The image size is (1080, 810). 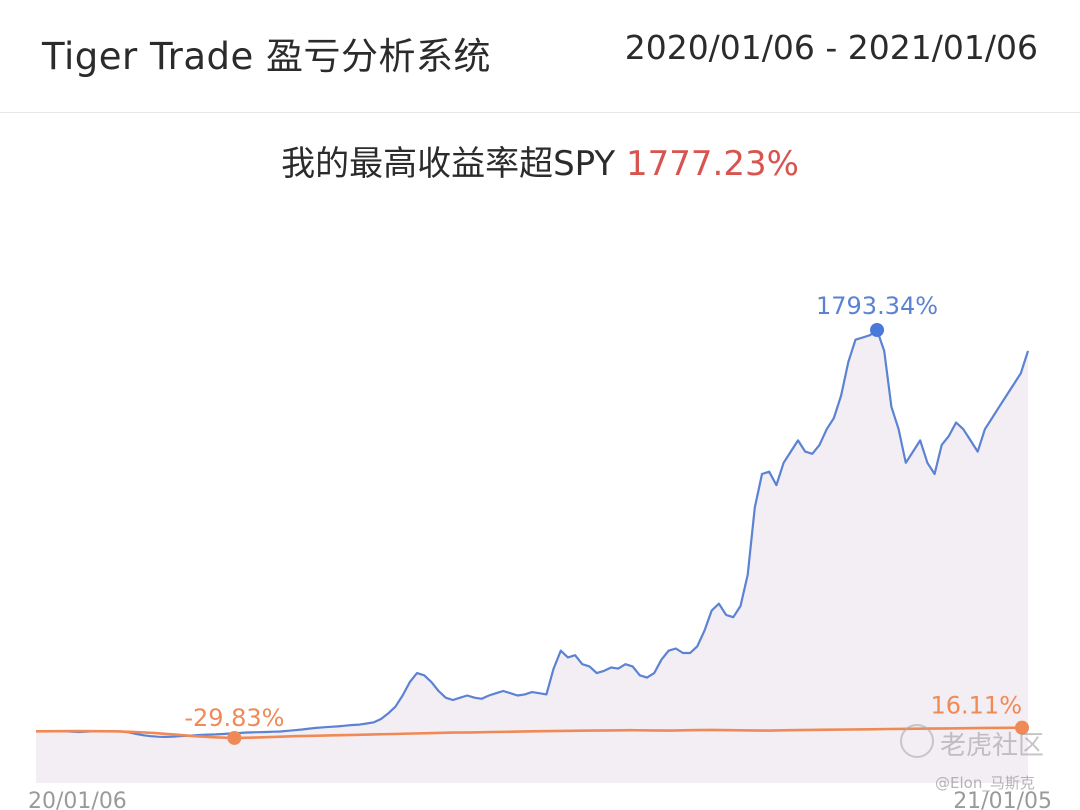 What do you see at coordinates (532, 733) in the screenshot?
I see `spy-returns-line` at bounding box center [532, 733].